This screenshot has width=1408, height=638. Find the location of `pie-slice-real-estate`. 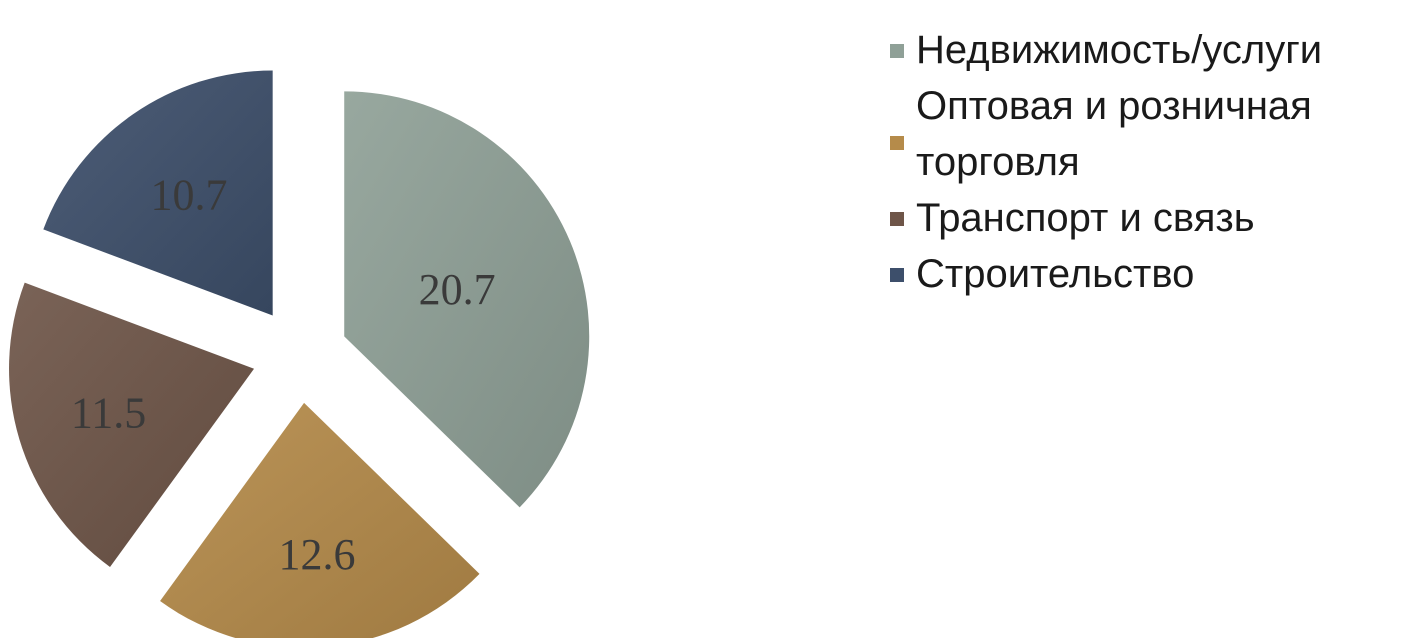

pie-slice-real-estate is located at coordinates (467, 299).